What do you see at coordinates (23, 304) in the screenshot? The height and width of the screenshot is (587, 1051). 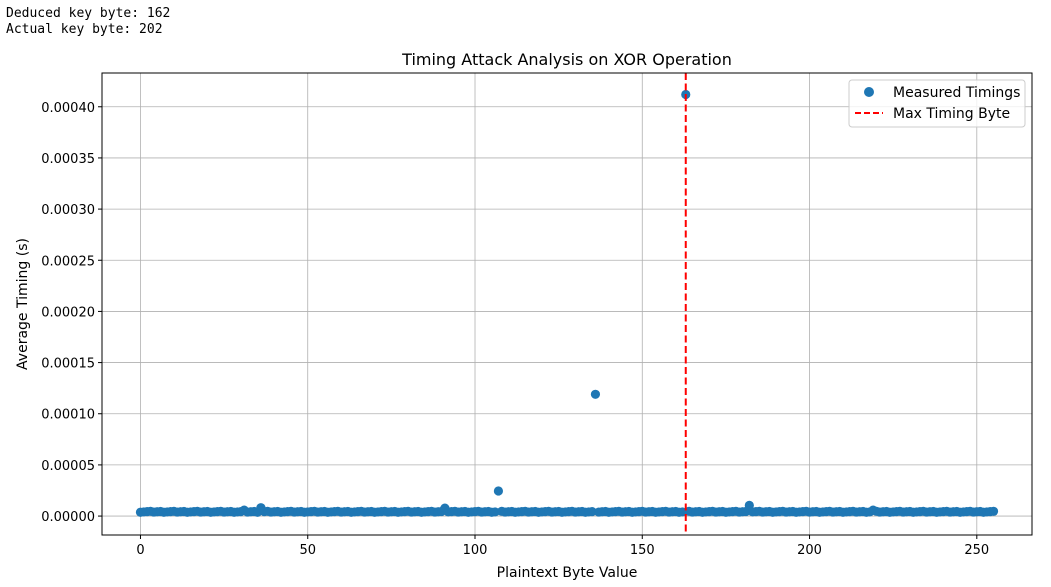 I see `y-axis-label: Average Timing (s)` at bounding box center [23, 304].